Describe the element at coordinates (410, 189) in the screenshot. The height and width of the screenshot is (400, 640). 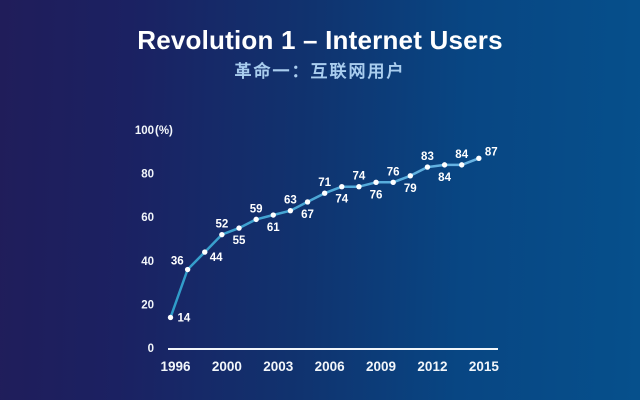
I see `value-label: 79` at that location.